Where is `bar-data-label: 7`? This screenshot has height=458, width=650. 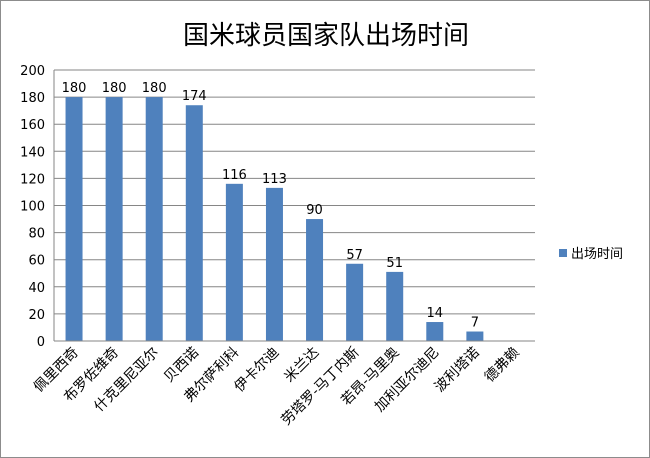 bar-data-label: 7 is located at coordinates (475, 323).